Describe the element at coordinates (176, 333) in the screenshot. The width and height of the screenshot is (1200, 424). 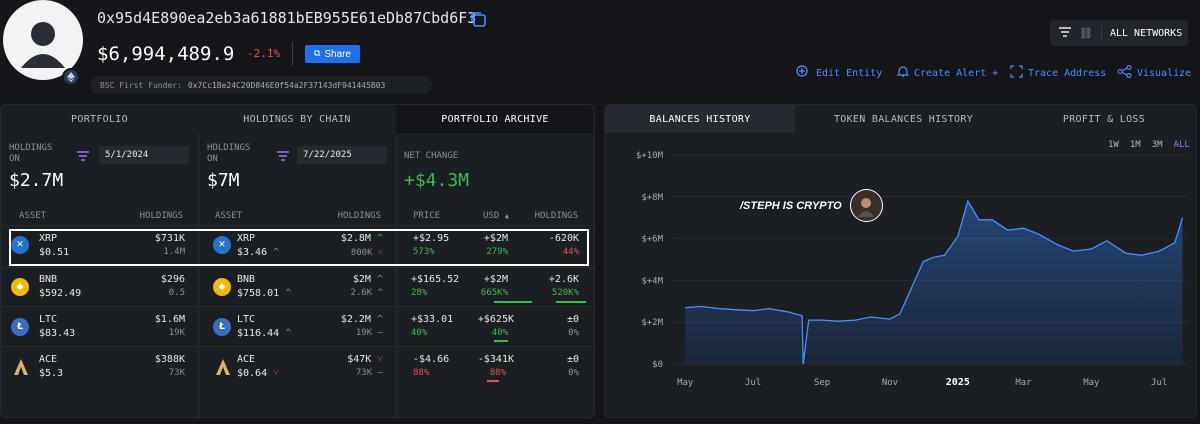
I see `holding-qty: 19K` at that location.